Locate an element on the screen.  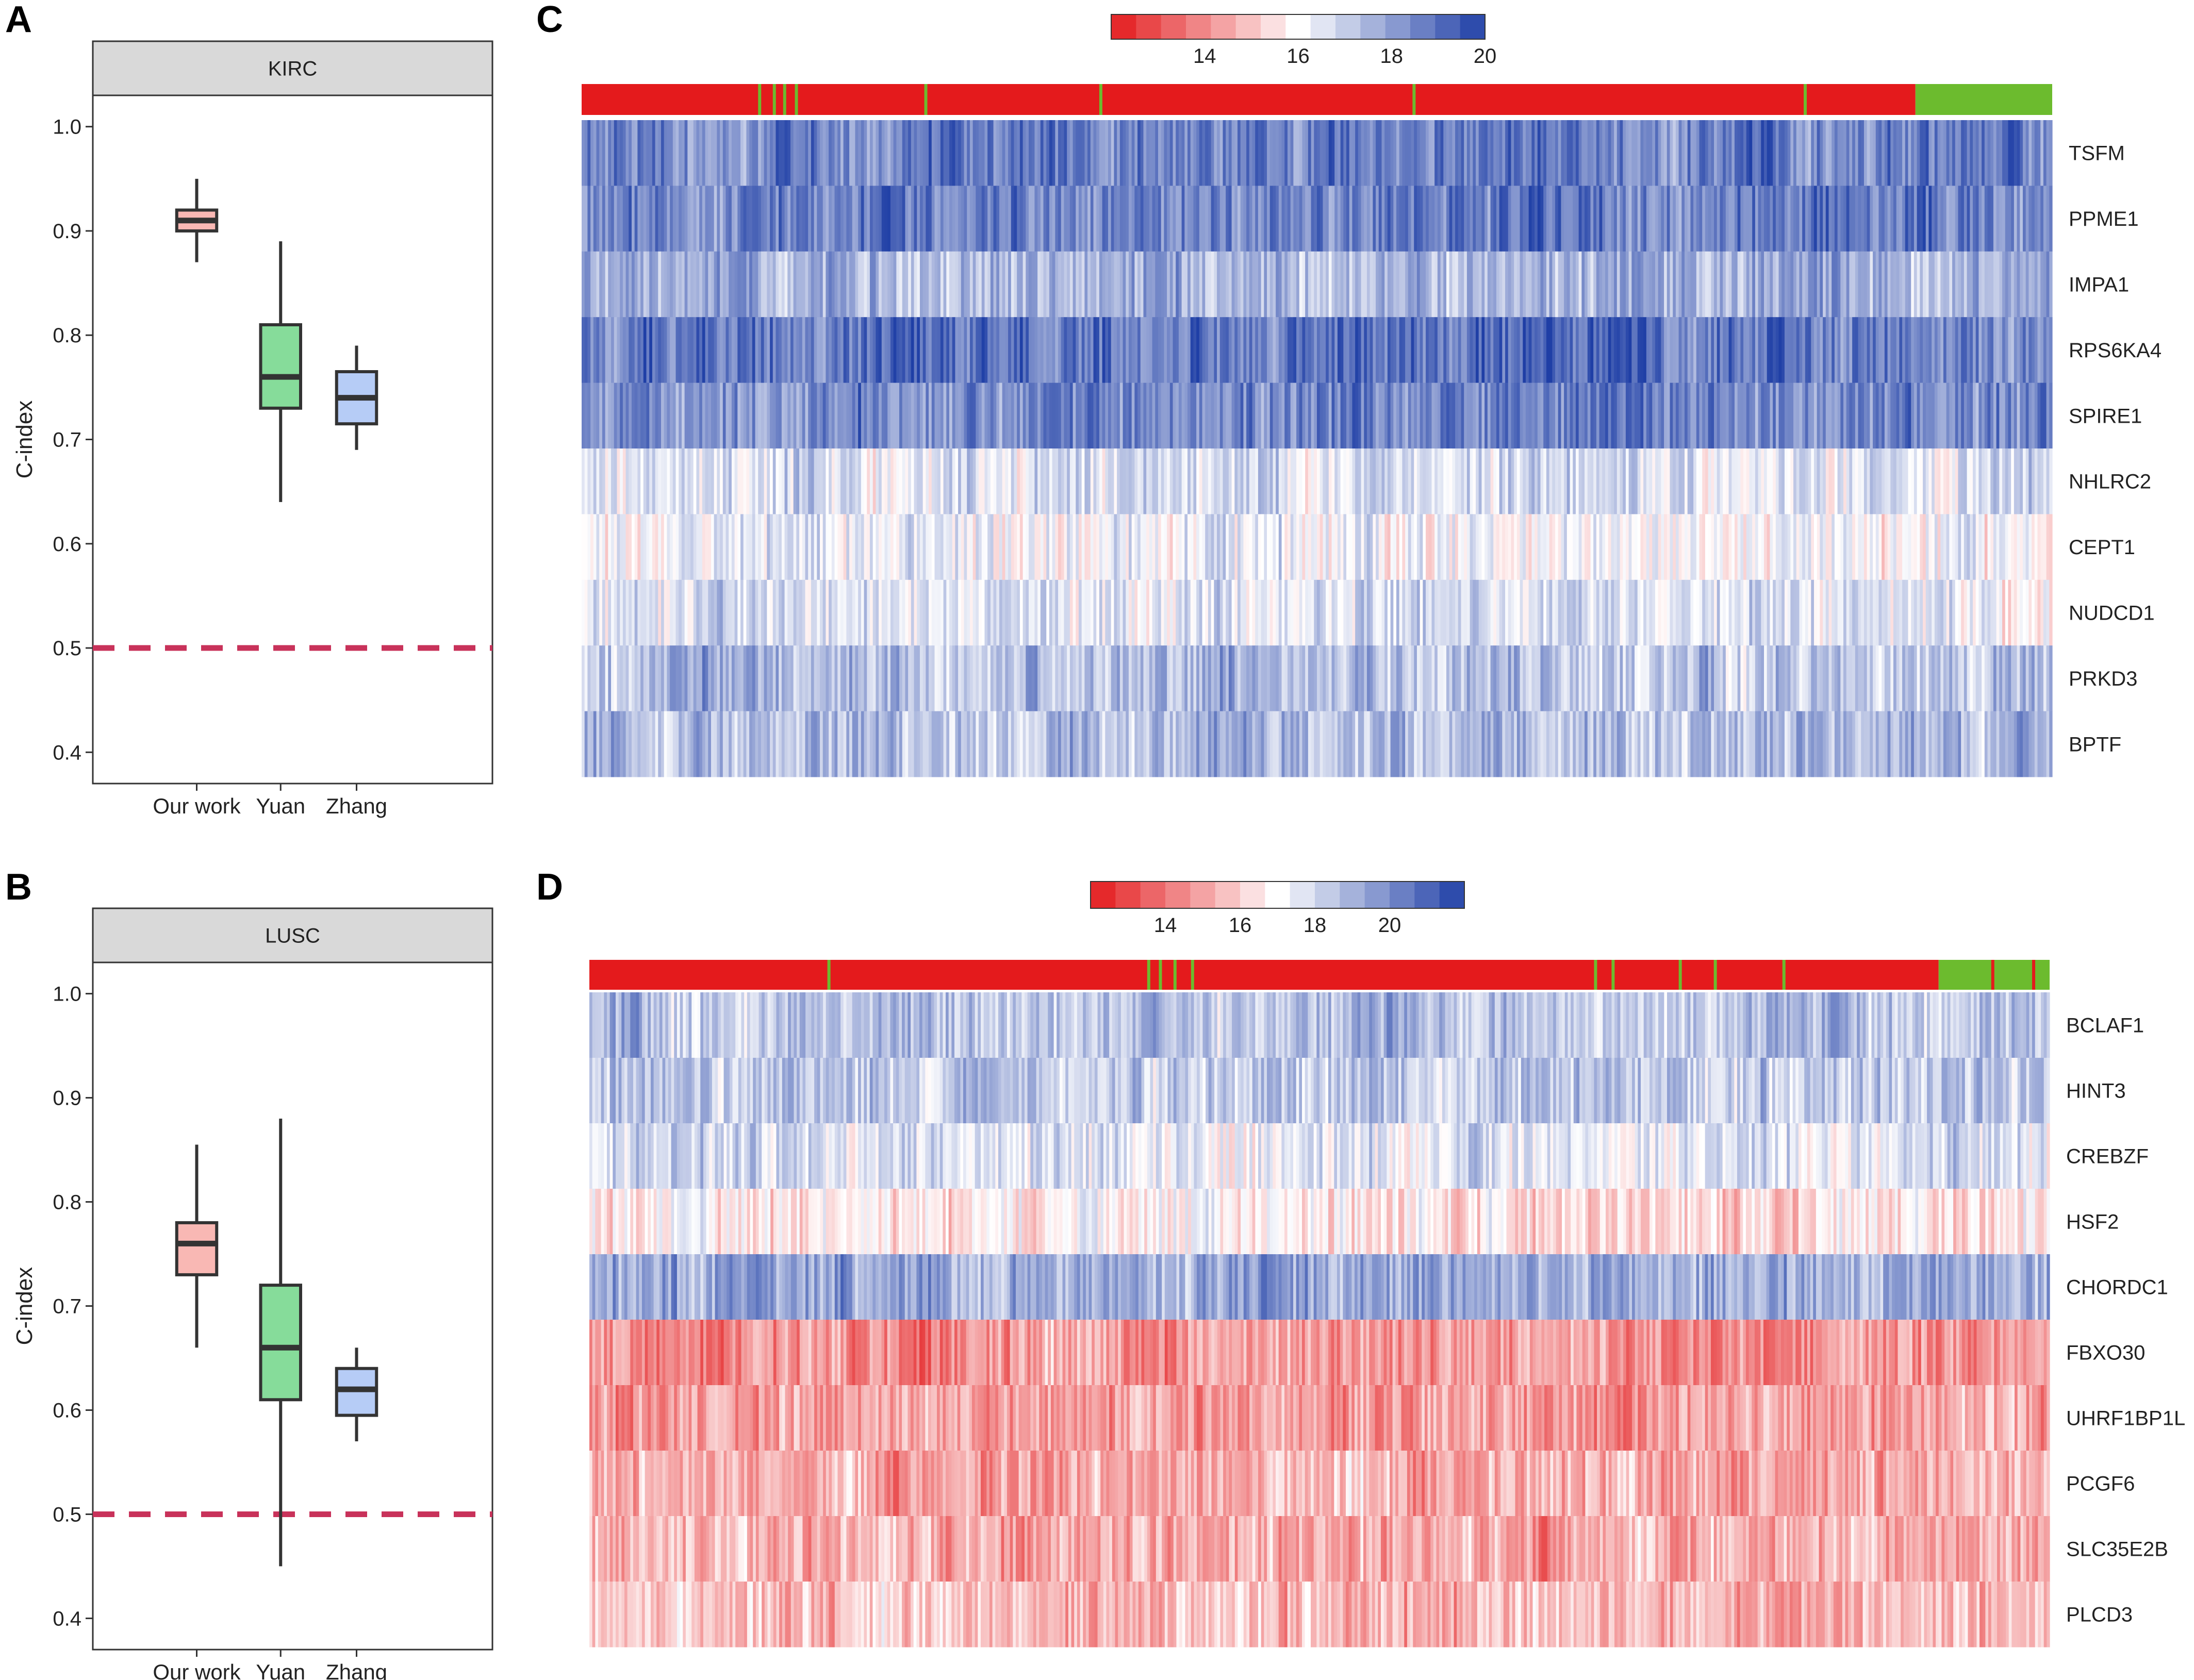
group-bar-green-mark is located at coordinates (926, 99).